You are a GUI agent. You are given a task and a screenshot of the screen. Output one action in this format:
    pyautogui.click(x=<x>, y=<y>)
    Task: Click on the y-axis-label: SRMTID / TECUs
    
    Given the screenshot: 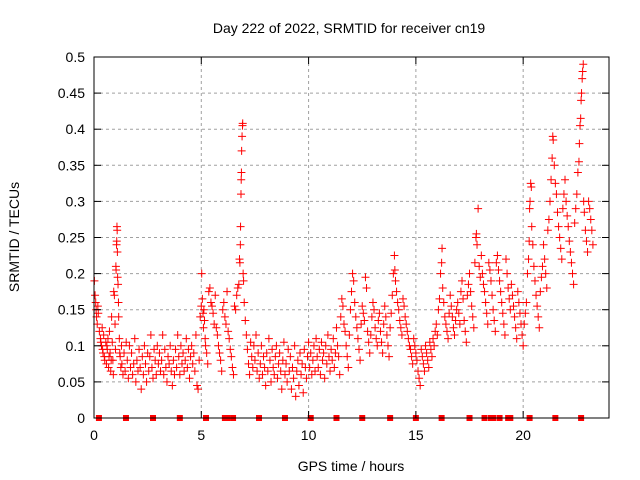 What is the action you would take?
    pyautogui.click(x=14, y=237)
    